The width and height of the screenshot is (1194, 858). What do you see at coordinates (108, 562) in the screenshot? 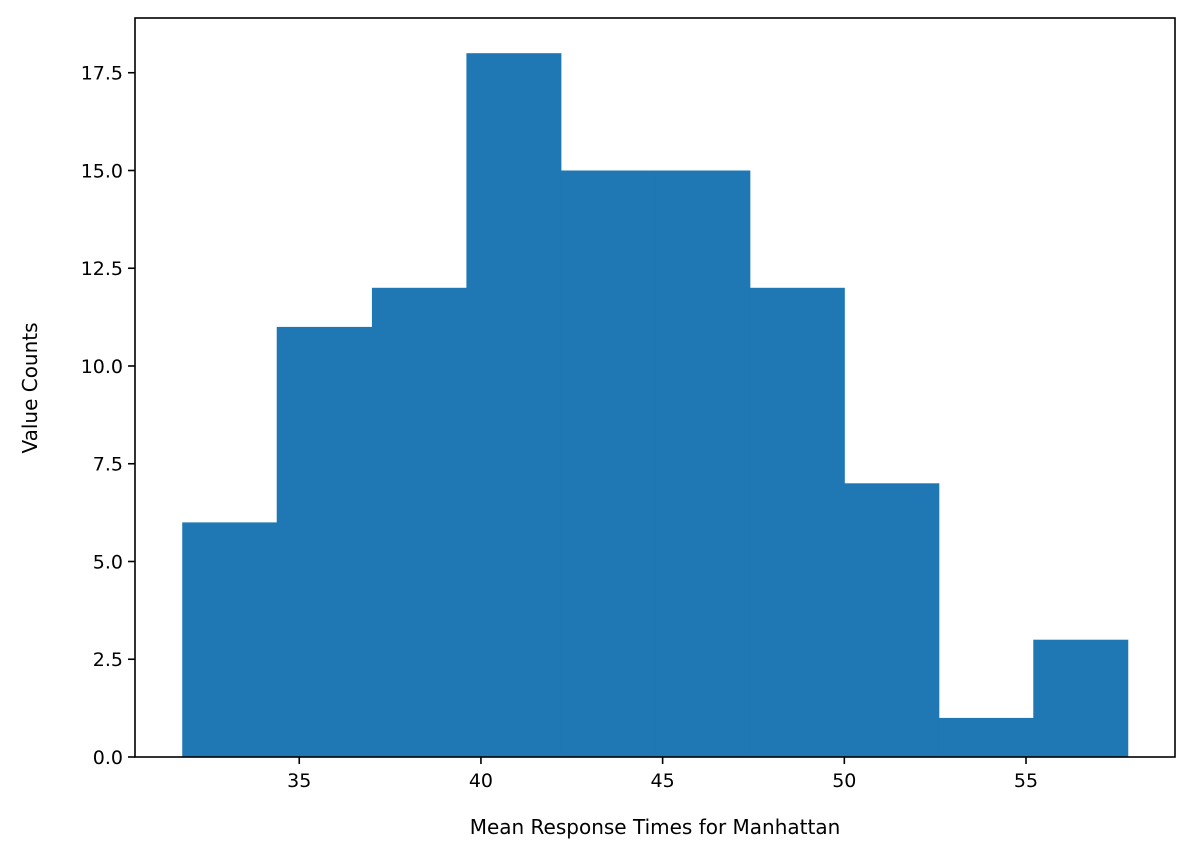
I see `y-tick-label: 5.0` at bounding box center [108, 562].